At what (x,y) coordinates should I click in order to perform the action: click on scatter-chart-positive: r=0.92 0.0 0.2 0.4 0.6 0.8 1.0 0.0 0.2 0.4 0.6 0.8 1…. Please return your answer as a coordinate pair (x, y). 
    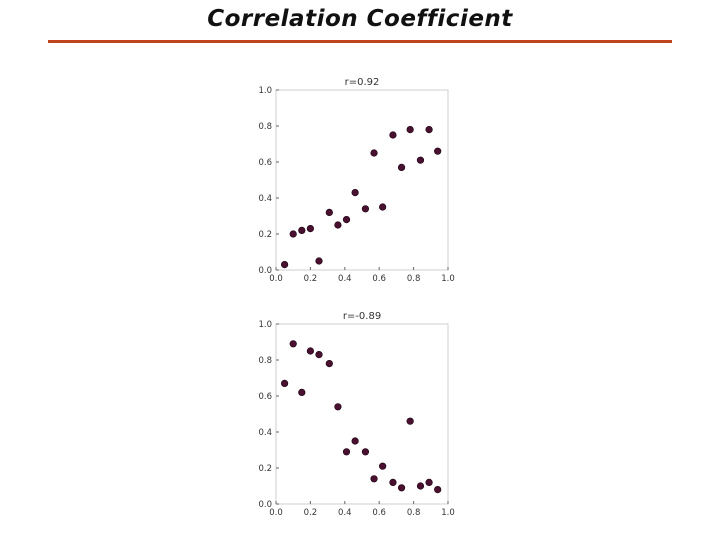
    Looking at the image, I should click on (356, 180).